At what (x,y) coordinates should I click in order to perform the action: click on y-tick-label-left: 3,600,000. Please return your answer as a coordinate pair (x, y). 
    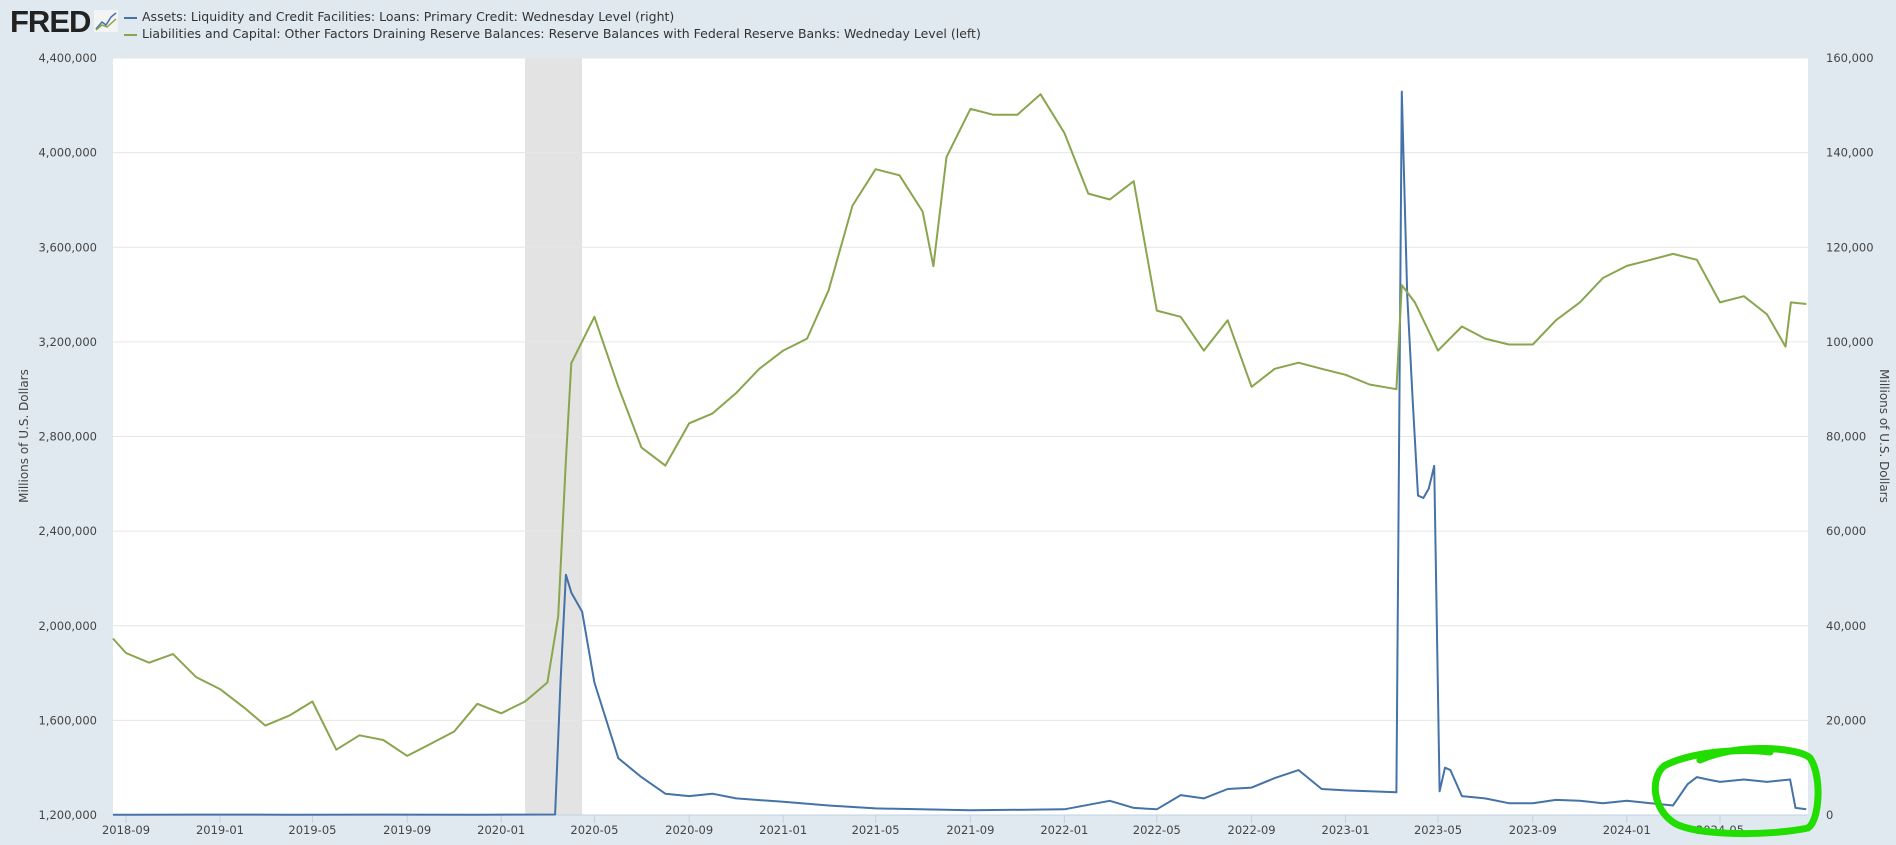
    Looking at the image, I should click on (67, 247).